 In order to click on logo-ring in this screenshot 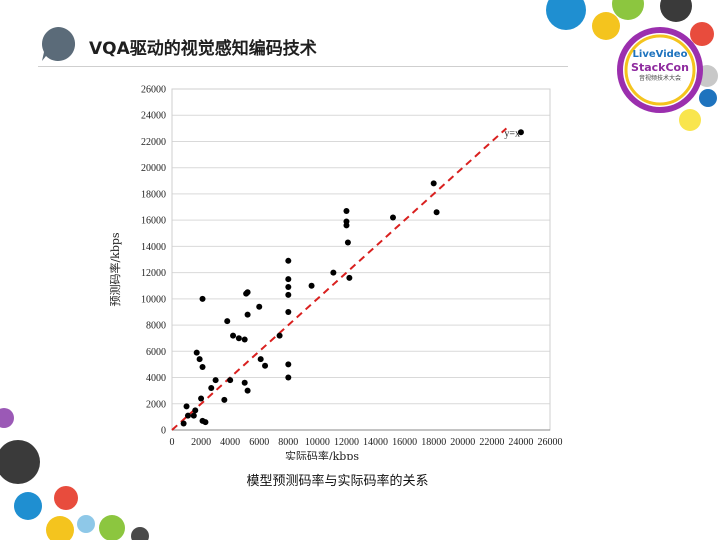, I will do `click(660, 70)`.